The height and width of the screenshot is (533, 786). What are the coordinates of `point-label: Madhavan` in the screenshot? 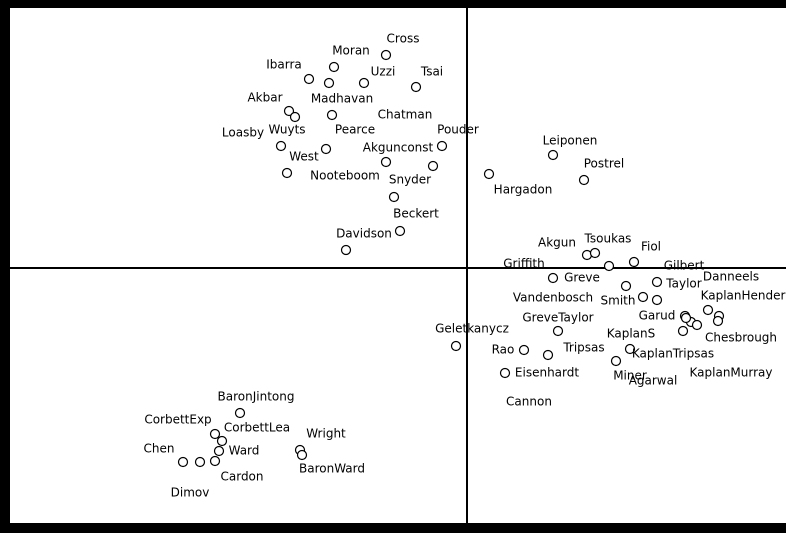 It's located at (342, 99).